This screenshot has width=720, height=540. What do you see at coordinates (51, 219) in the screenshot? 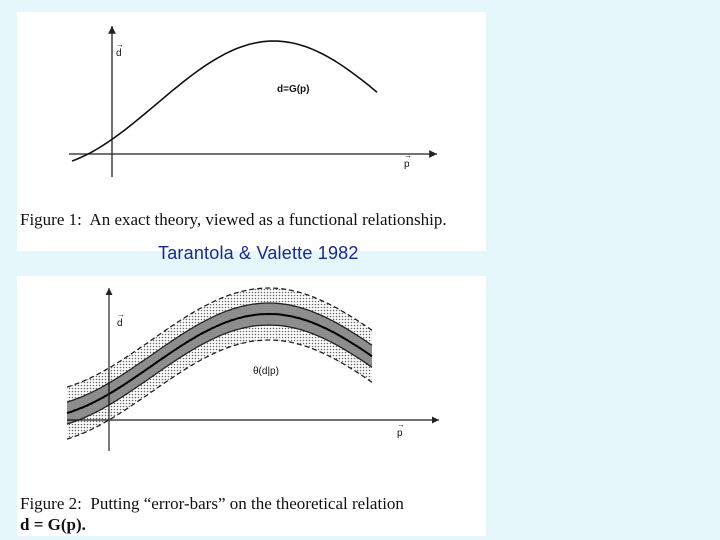
I see `caption-label: Figure 1:` at bounding box center [51, 219].